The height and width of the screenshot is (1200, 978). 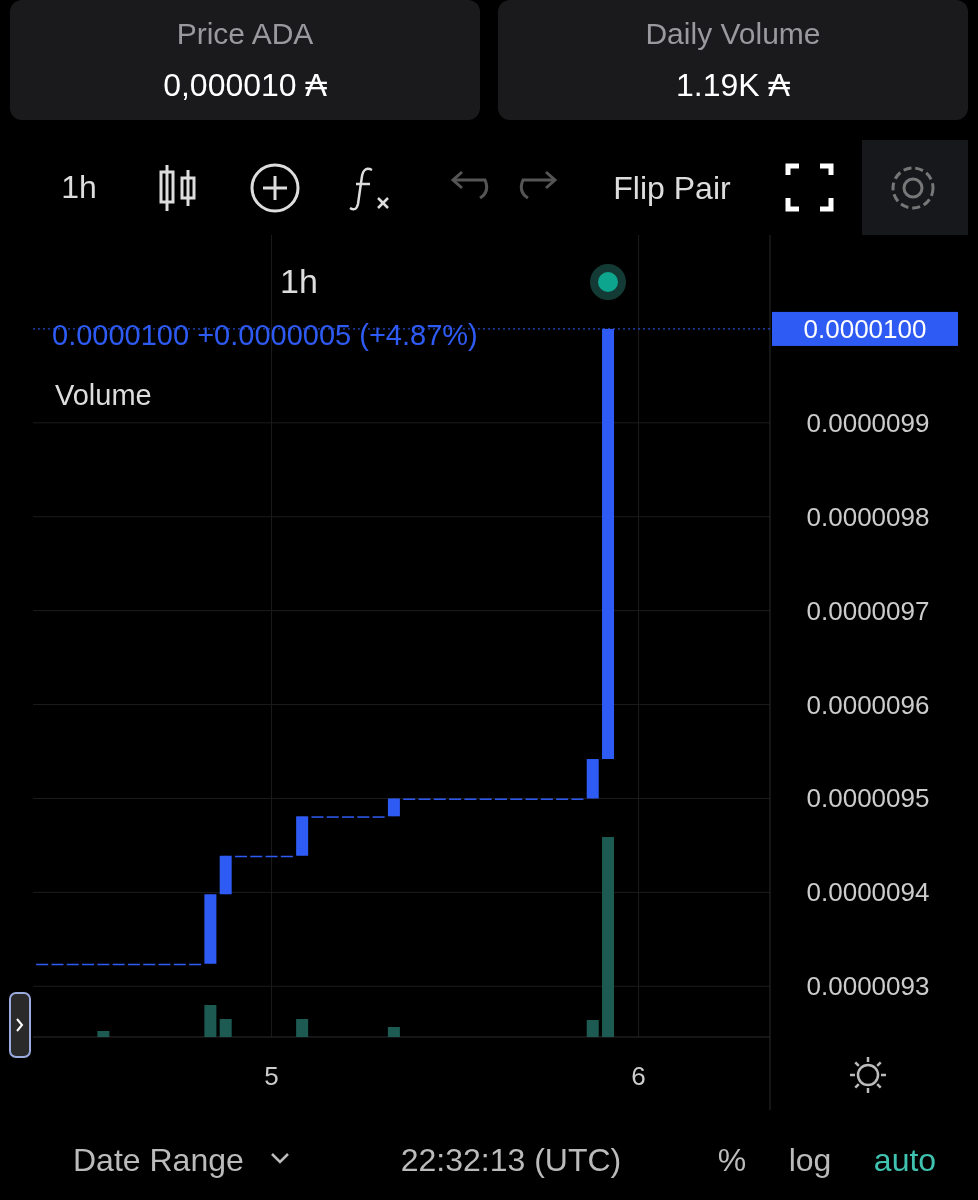 I want to click on y-tick-label: 0.0000093, so click(x=868, y=986).